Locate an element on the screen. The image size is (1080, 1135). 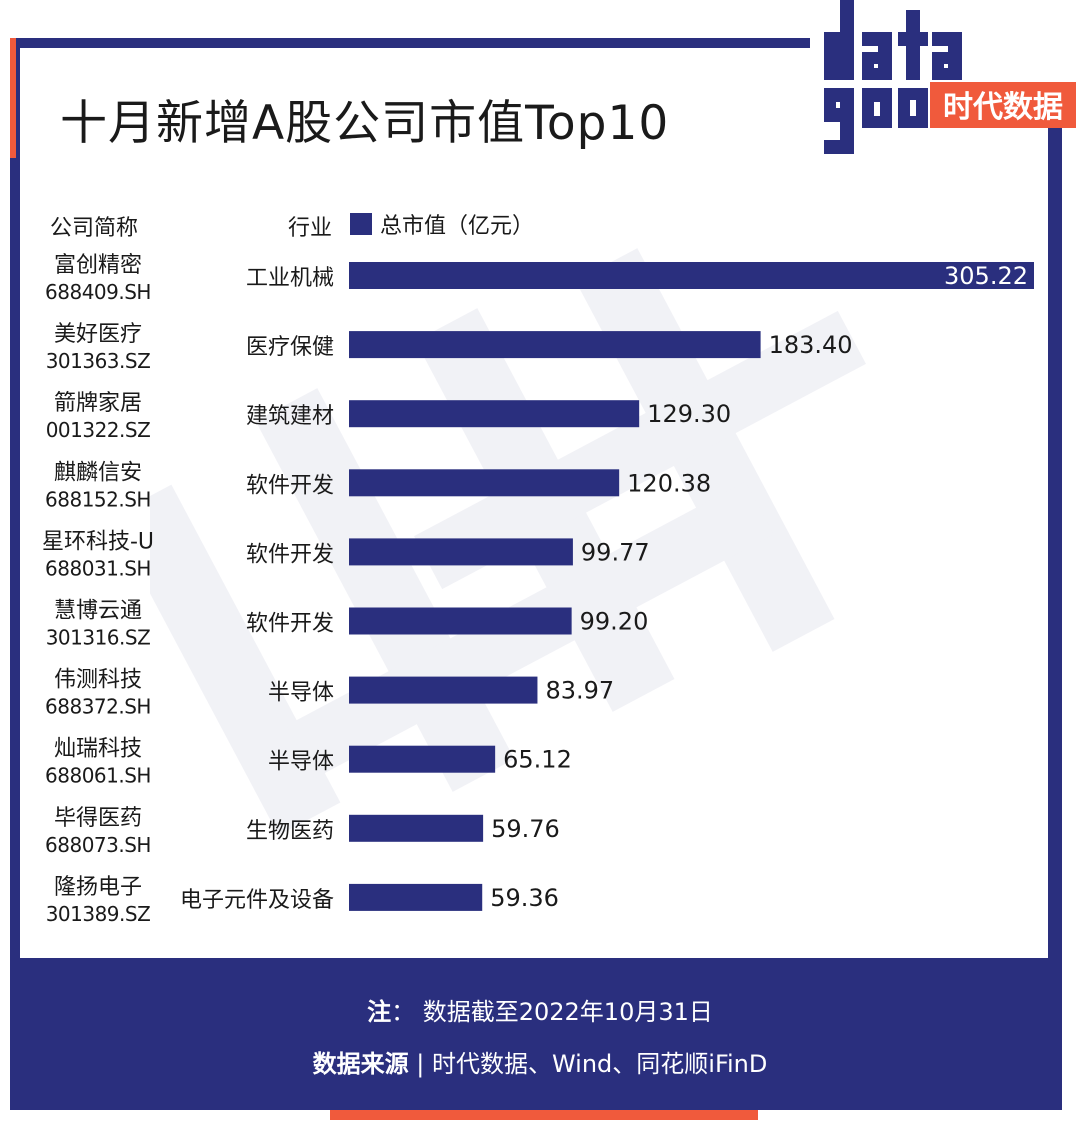
company-code: 688061.SH is located at coordinates (98, 776).